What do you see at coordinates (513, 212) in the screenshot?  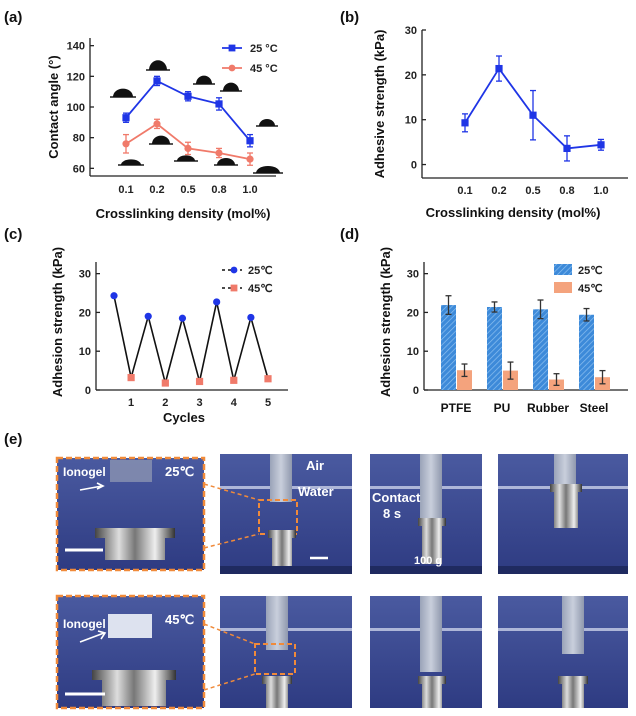 I see `x-axis-title: Crosslinking density (mol%)` at bounding box center [513, 212].